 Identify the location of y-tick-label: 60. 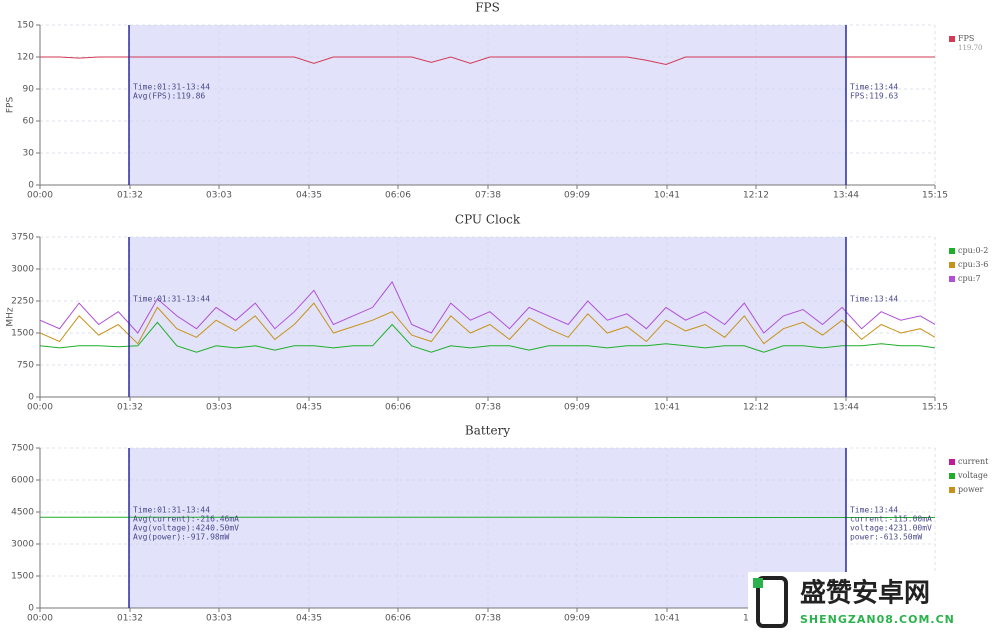
(29, 122).